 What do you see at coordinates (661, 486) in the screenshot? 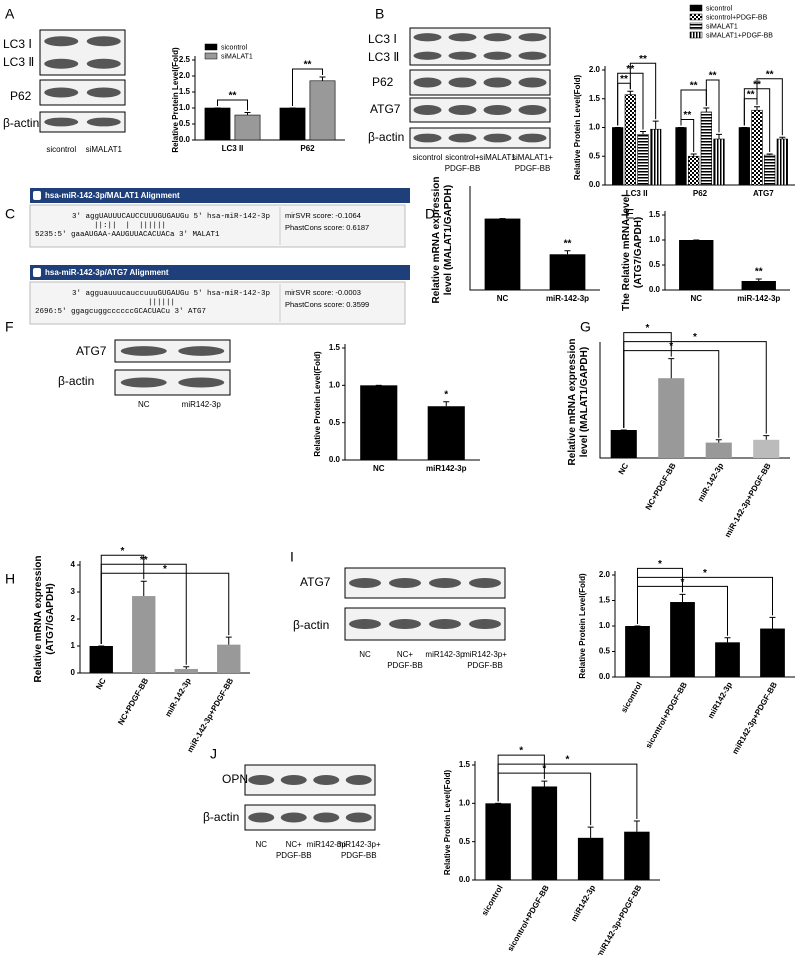
I see `x-tick-label: NC+PDGF-BB` at bounding box center [661, 486].